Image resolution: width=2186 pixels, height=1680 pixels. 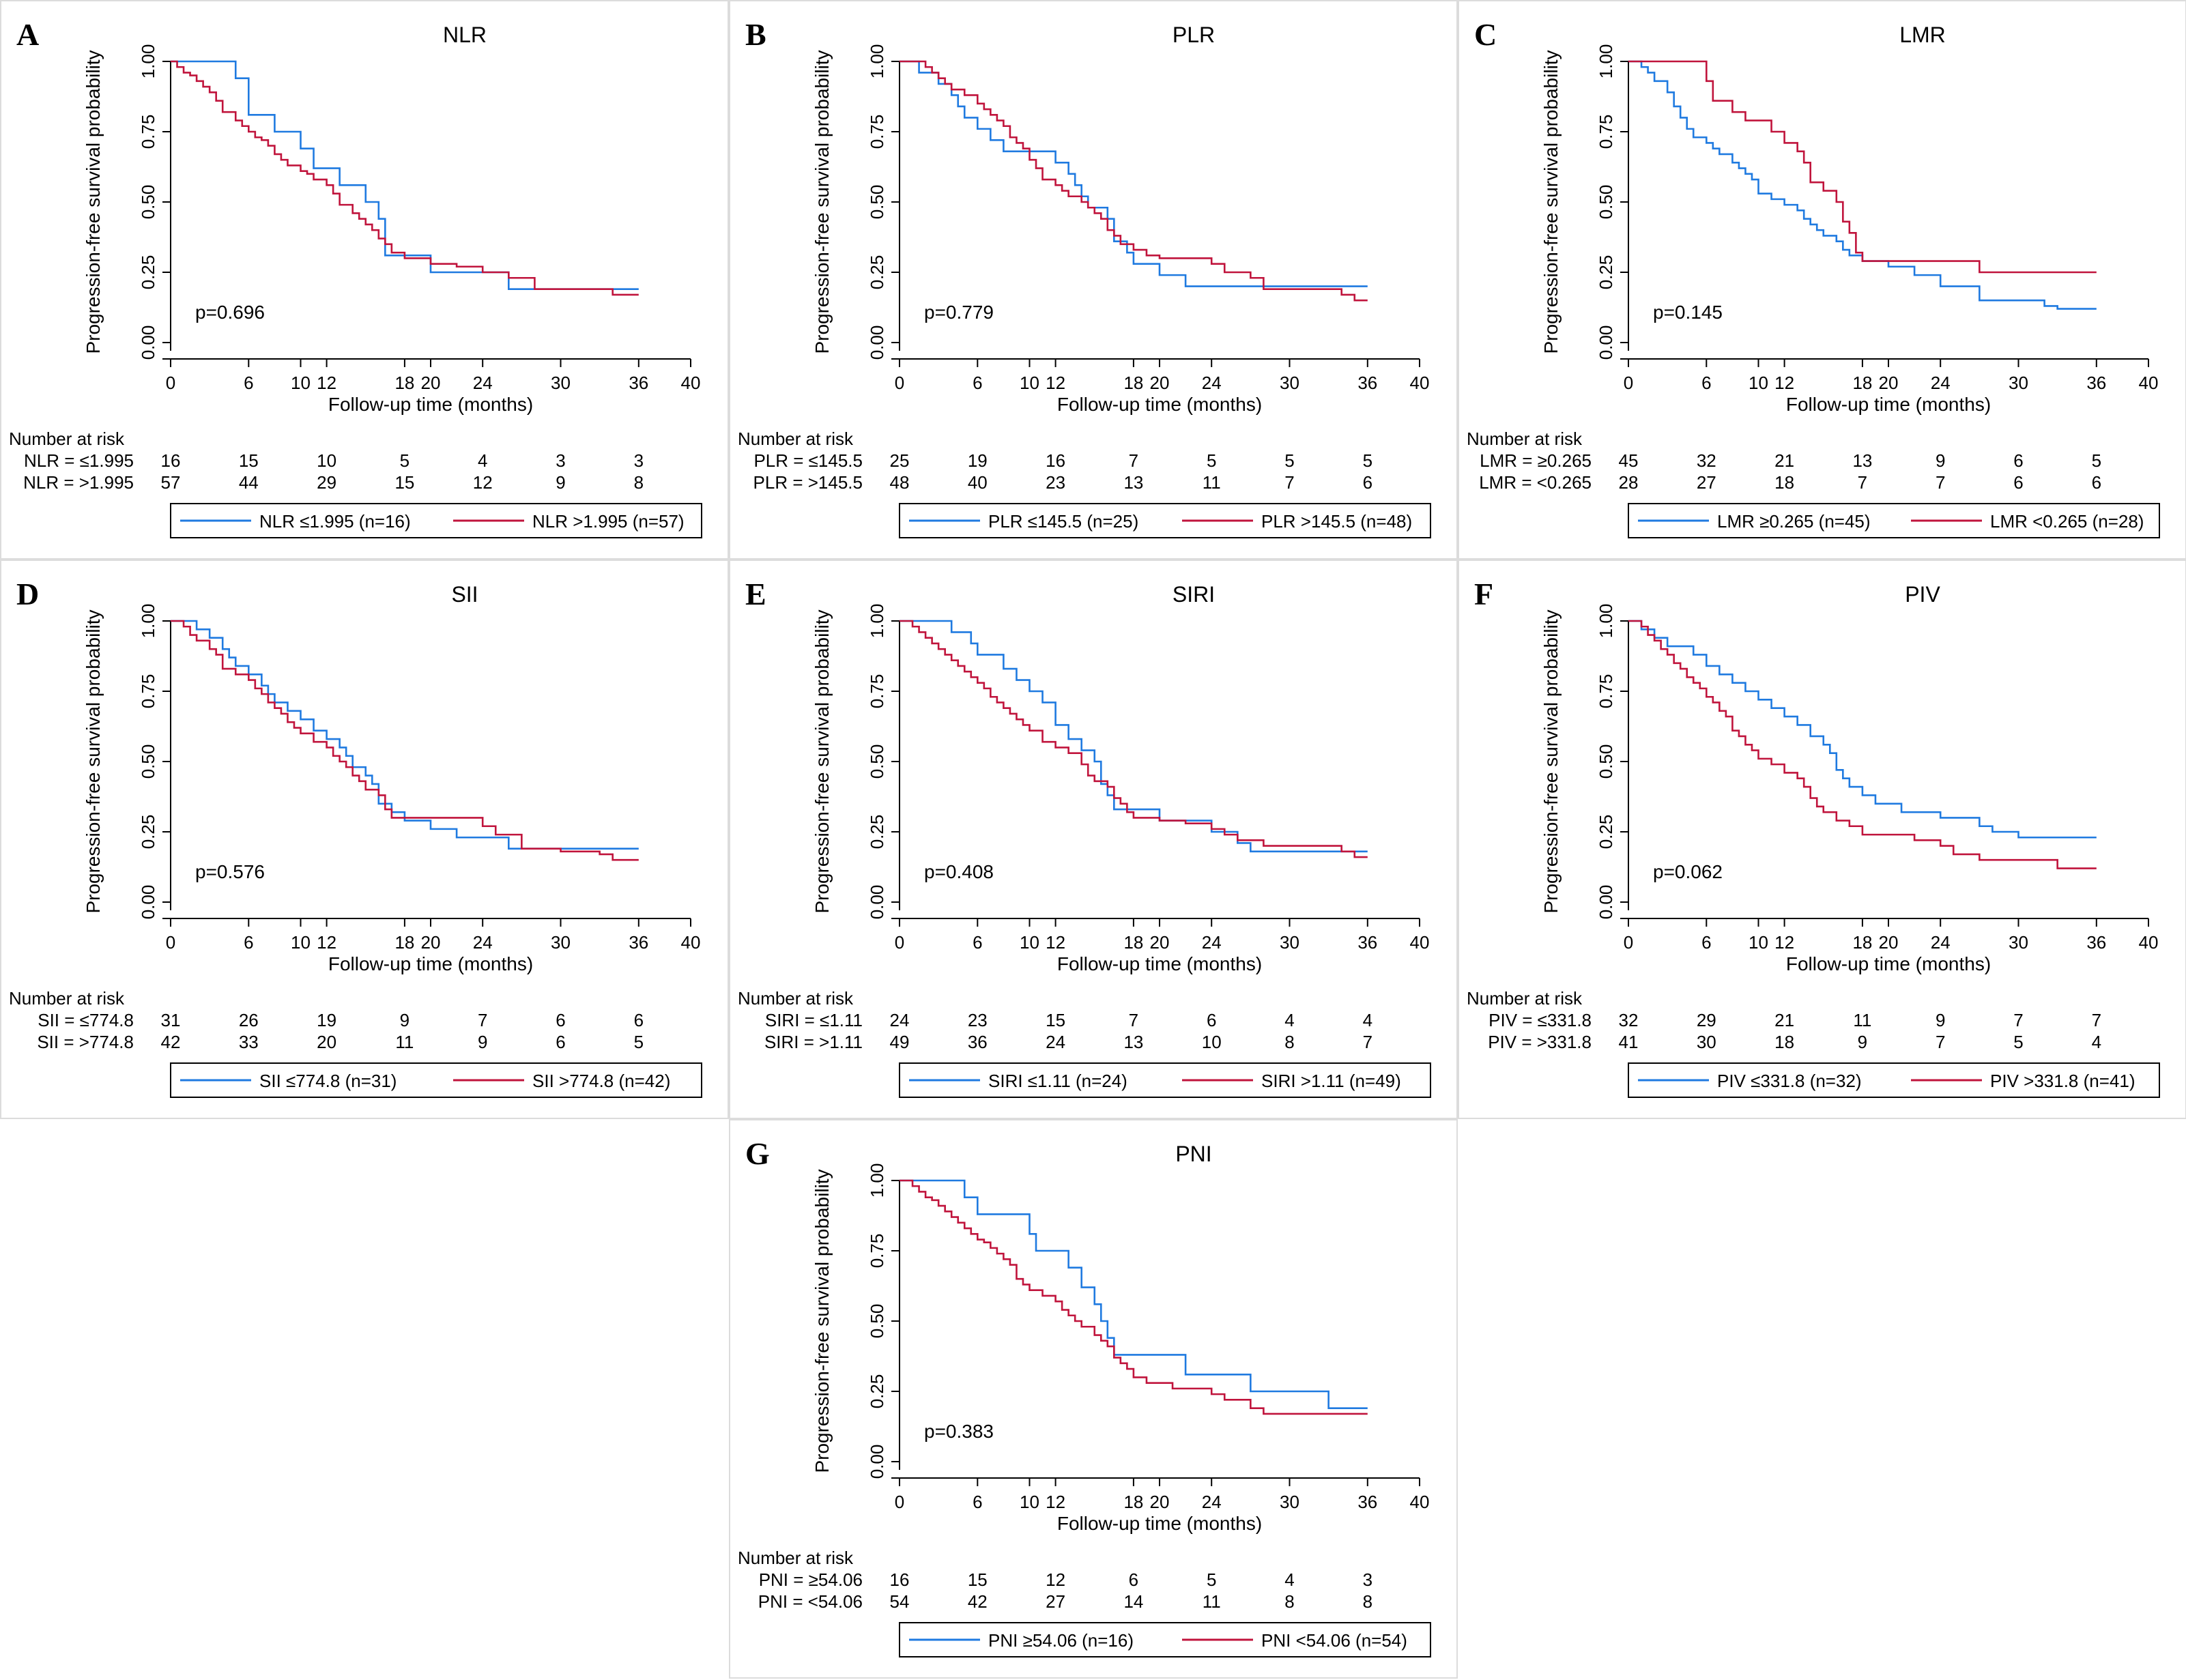 I want to click on x-tick-label: 30, so click(x=1289, y=383).